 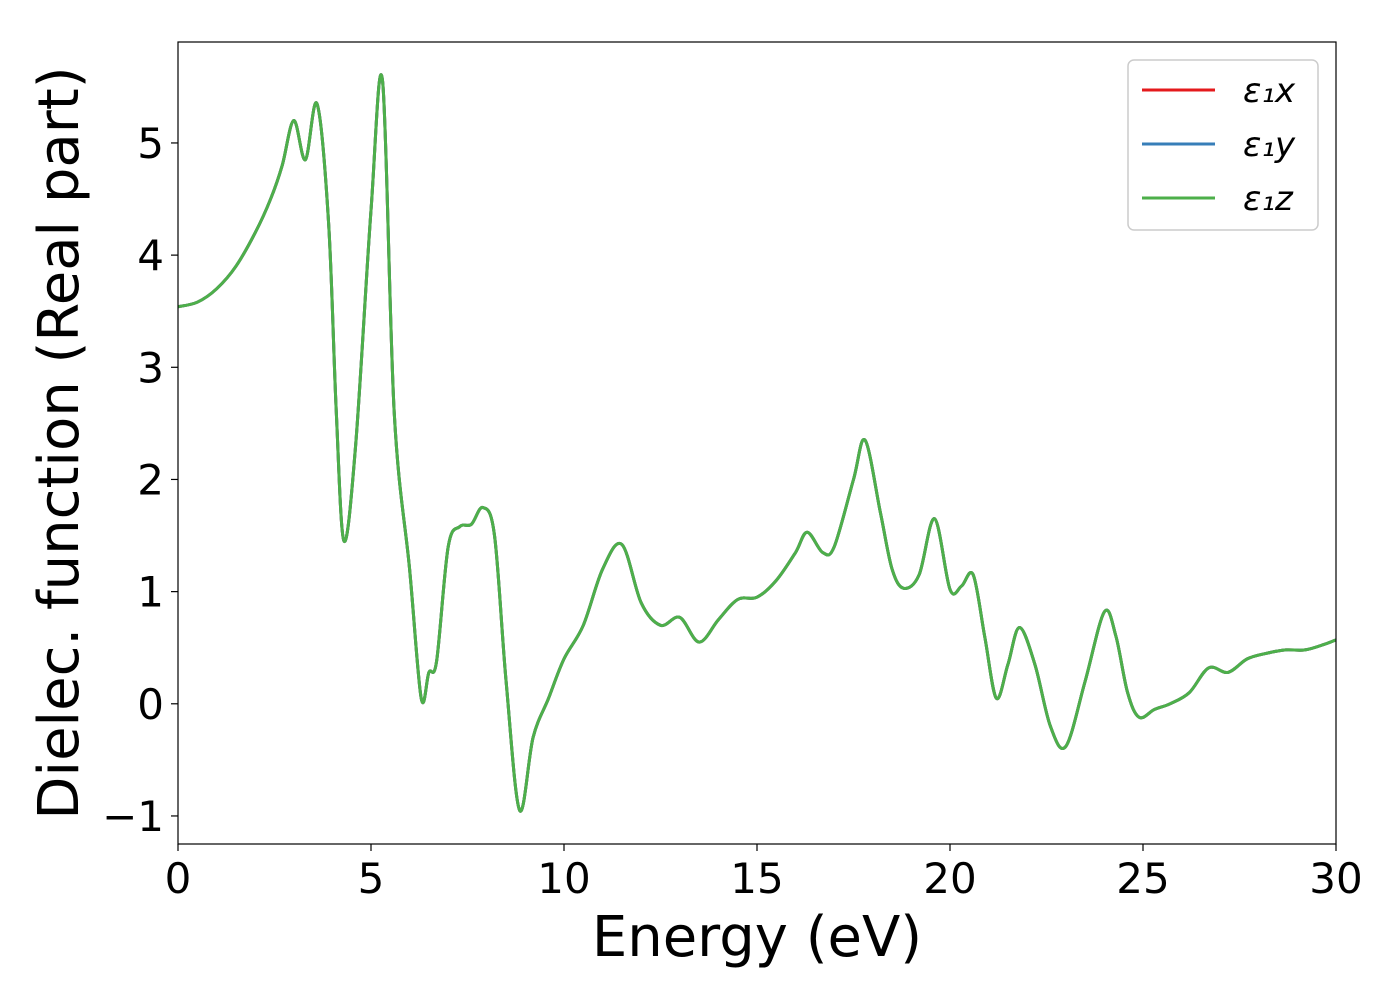 I want to click on x-tick-label: 25, so click(x=1142, y=878).